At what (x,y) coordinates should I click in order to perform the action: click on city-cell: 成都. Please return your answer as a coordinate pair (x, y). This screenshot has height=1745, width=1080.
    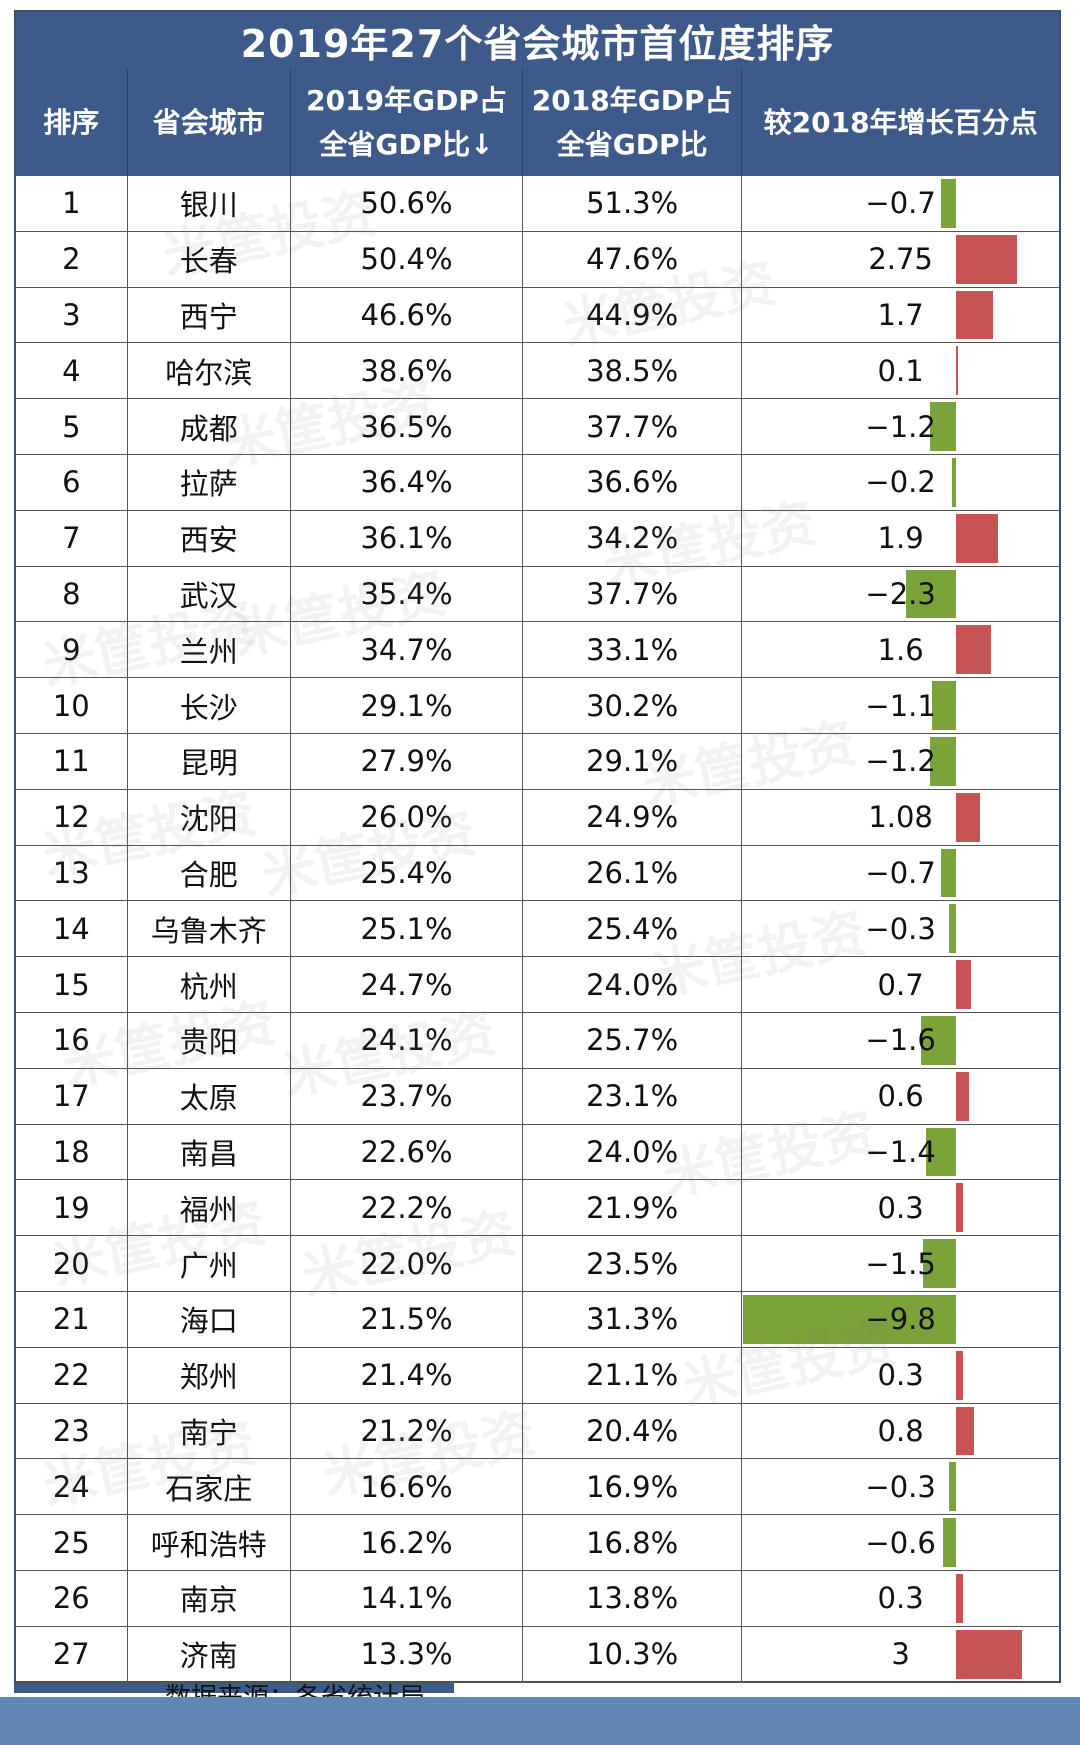
    Looking at the image, I should click on (209, 426).